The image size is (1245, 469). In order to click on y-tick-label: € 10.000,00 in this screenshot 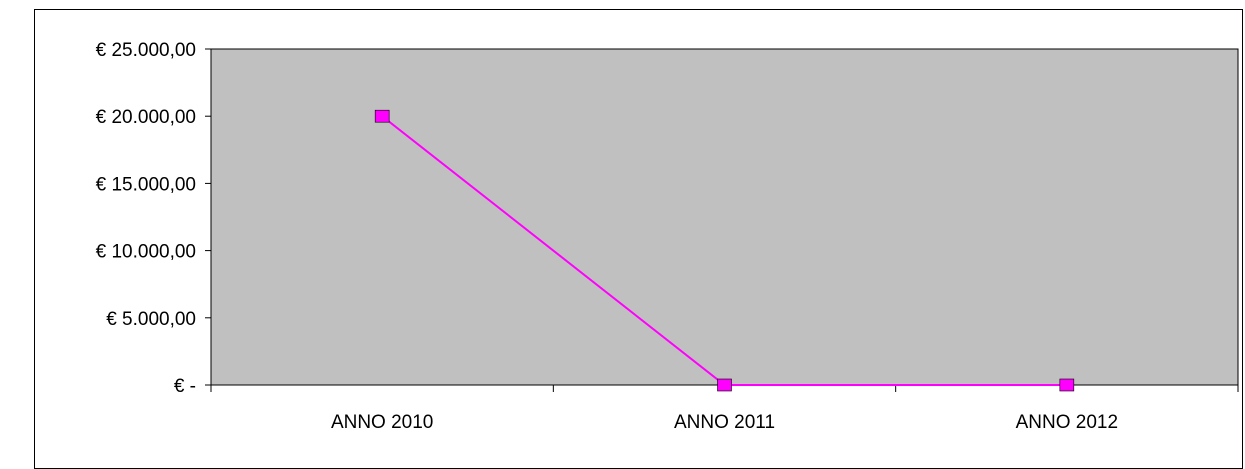, I will do `click(146, 252)`.